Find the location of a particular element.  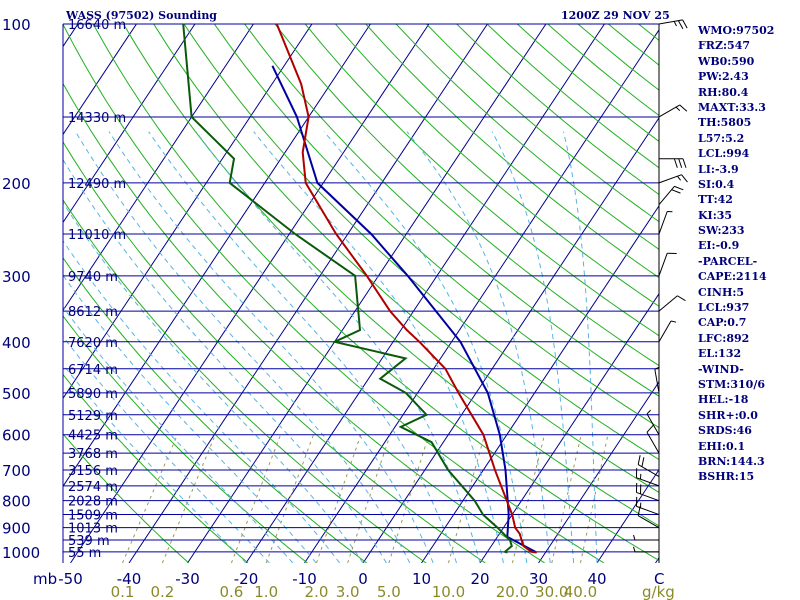

height-label: 1509 m is located at coordinates (93, 516).